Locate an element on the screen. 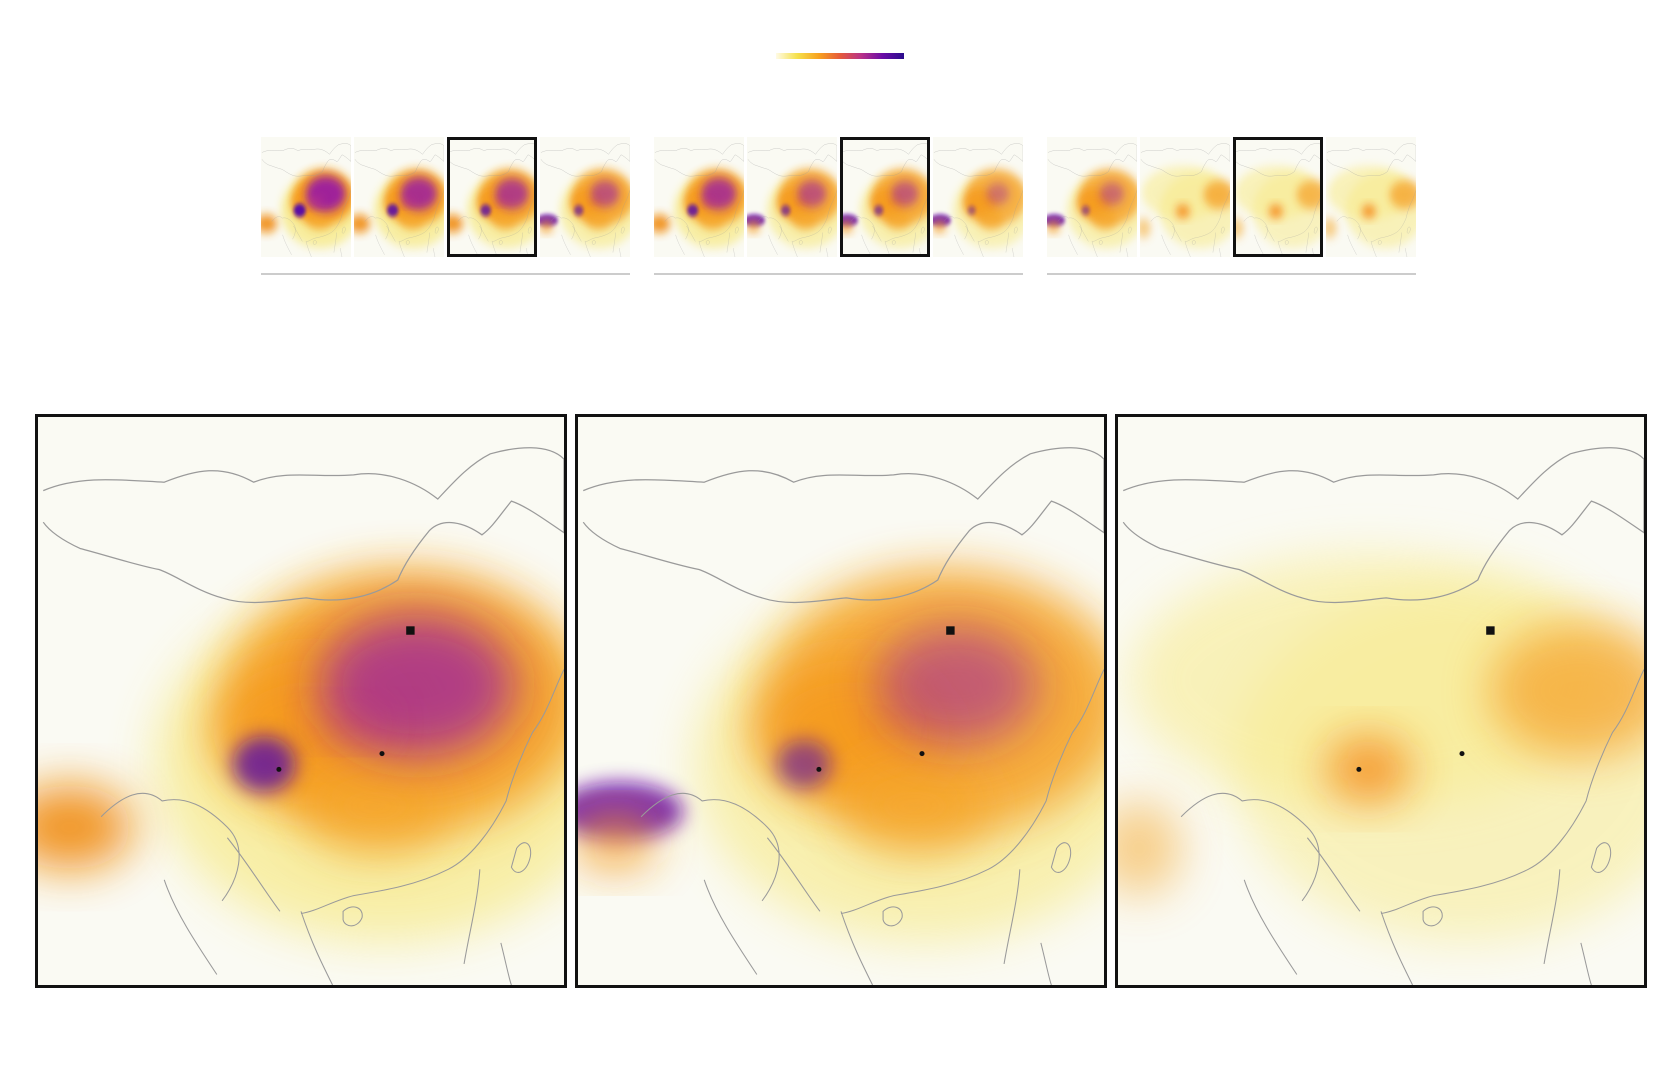 The height and width of the screenshot is (1080, 1664). colorbar-legend is located at coordinates (840, 56).